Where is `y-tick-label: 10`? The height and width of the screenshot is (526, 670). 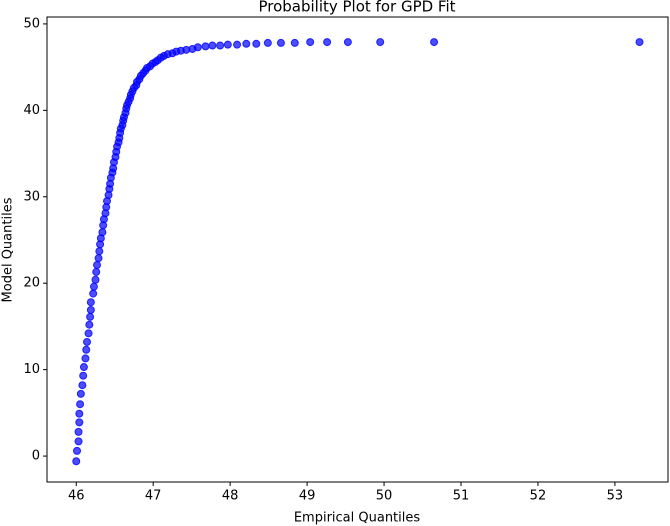 y-tick-label: 10 is located at coordinates (31, 369).